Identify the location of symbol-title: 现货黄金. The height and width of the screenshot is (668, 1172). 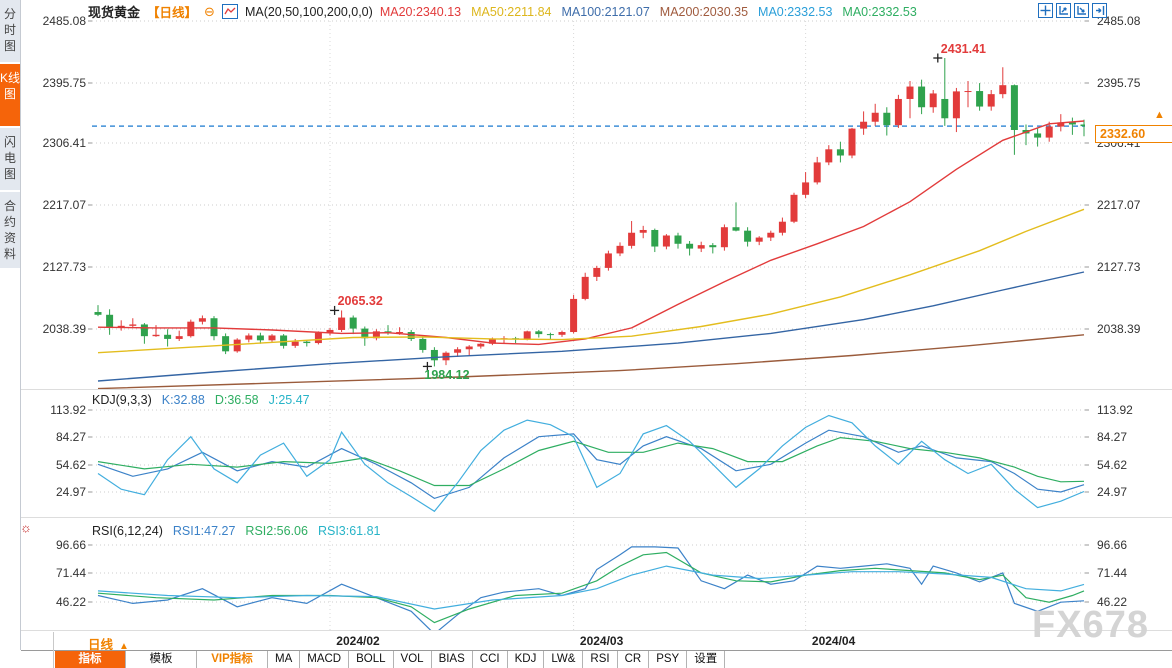
(114, 12).